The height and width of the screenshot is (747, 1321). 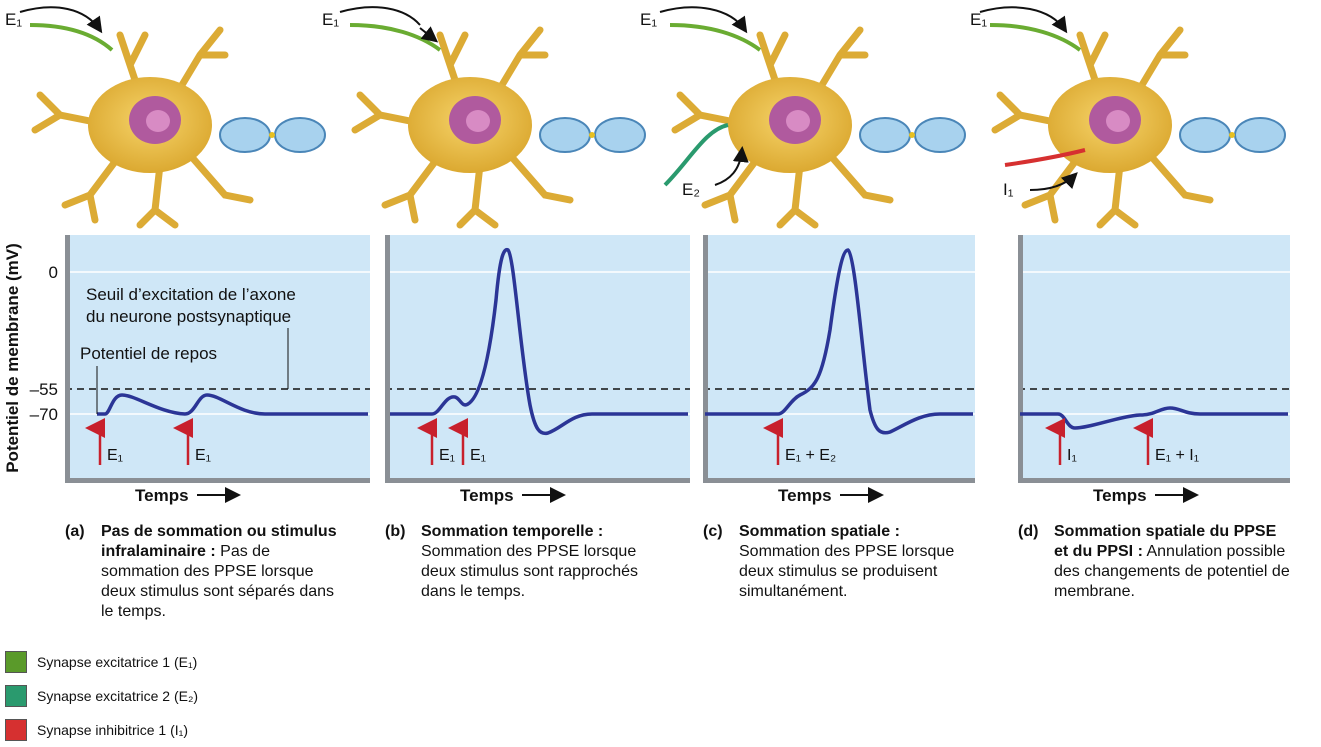 I want to click on annotation: du neurone postsynaptique, so click(x=188, y=316).